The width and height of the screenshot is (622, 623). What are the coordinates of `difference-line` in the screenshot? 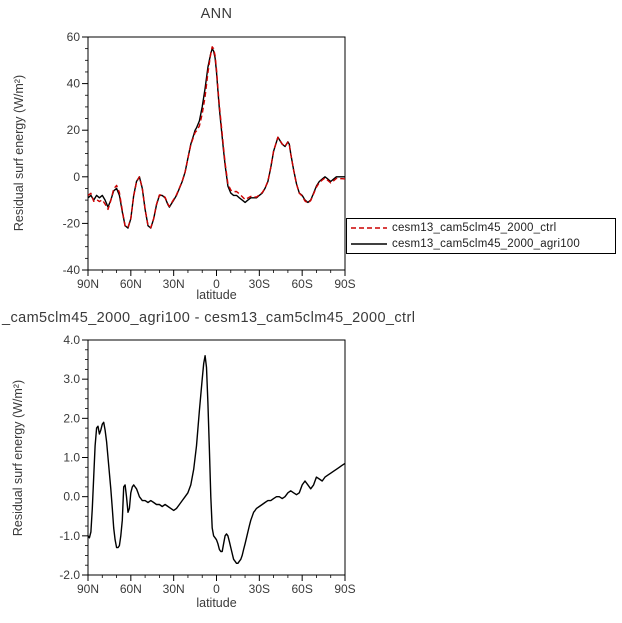 It's located at (216, 459).